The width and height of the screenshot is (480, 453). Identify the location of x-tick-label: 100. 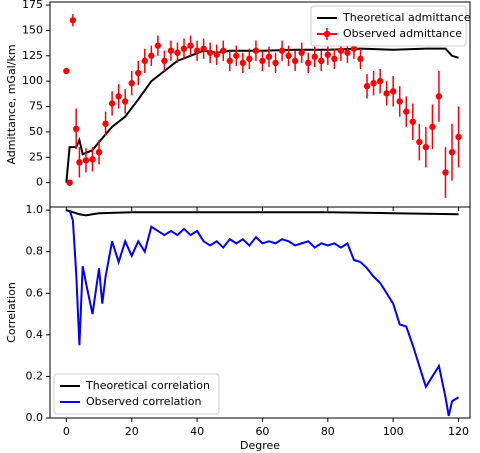
(393, 431).